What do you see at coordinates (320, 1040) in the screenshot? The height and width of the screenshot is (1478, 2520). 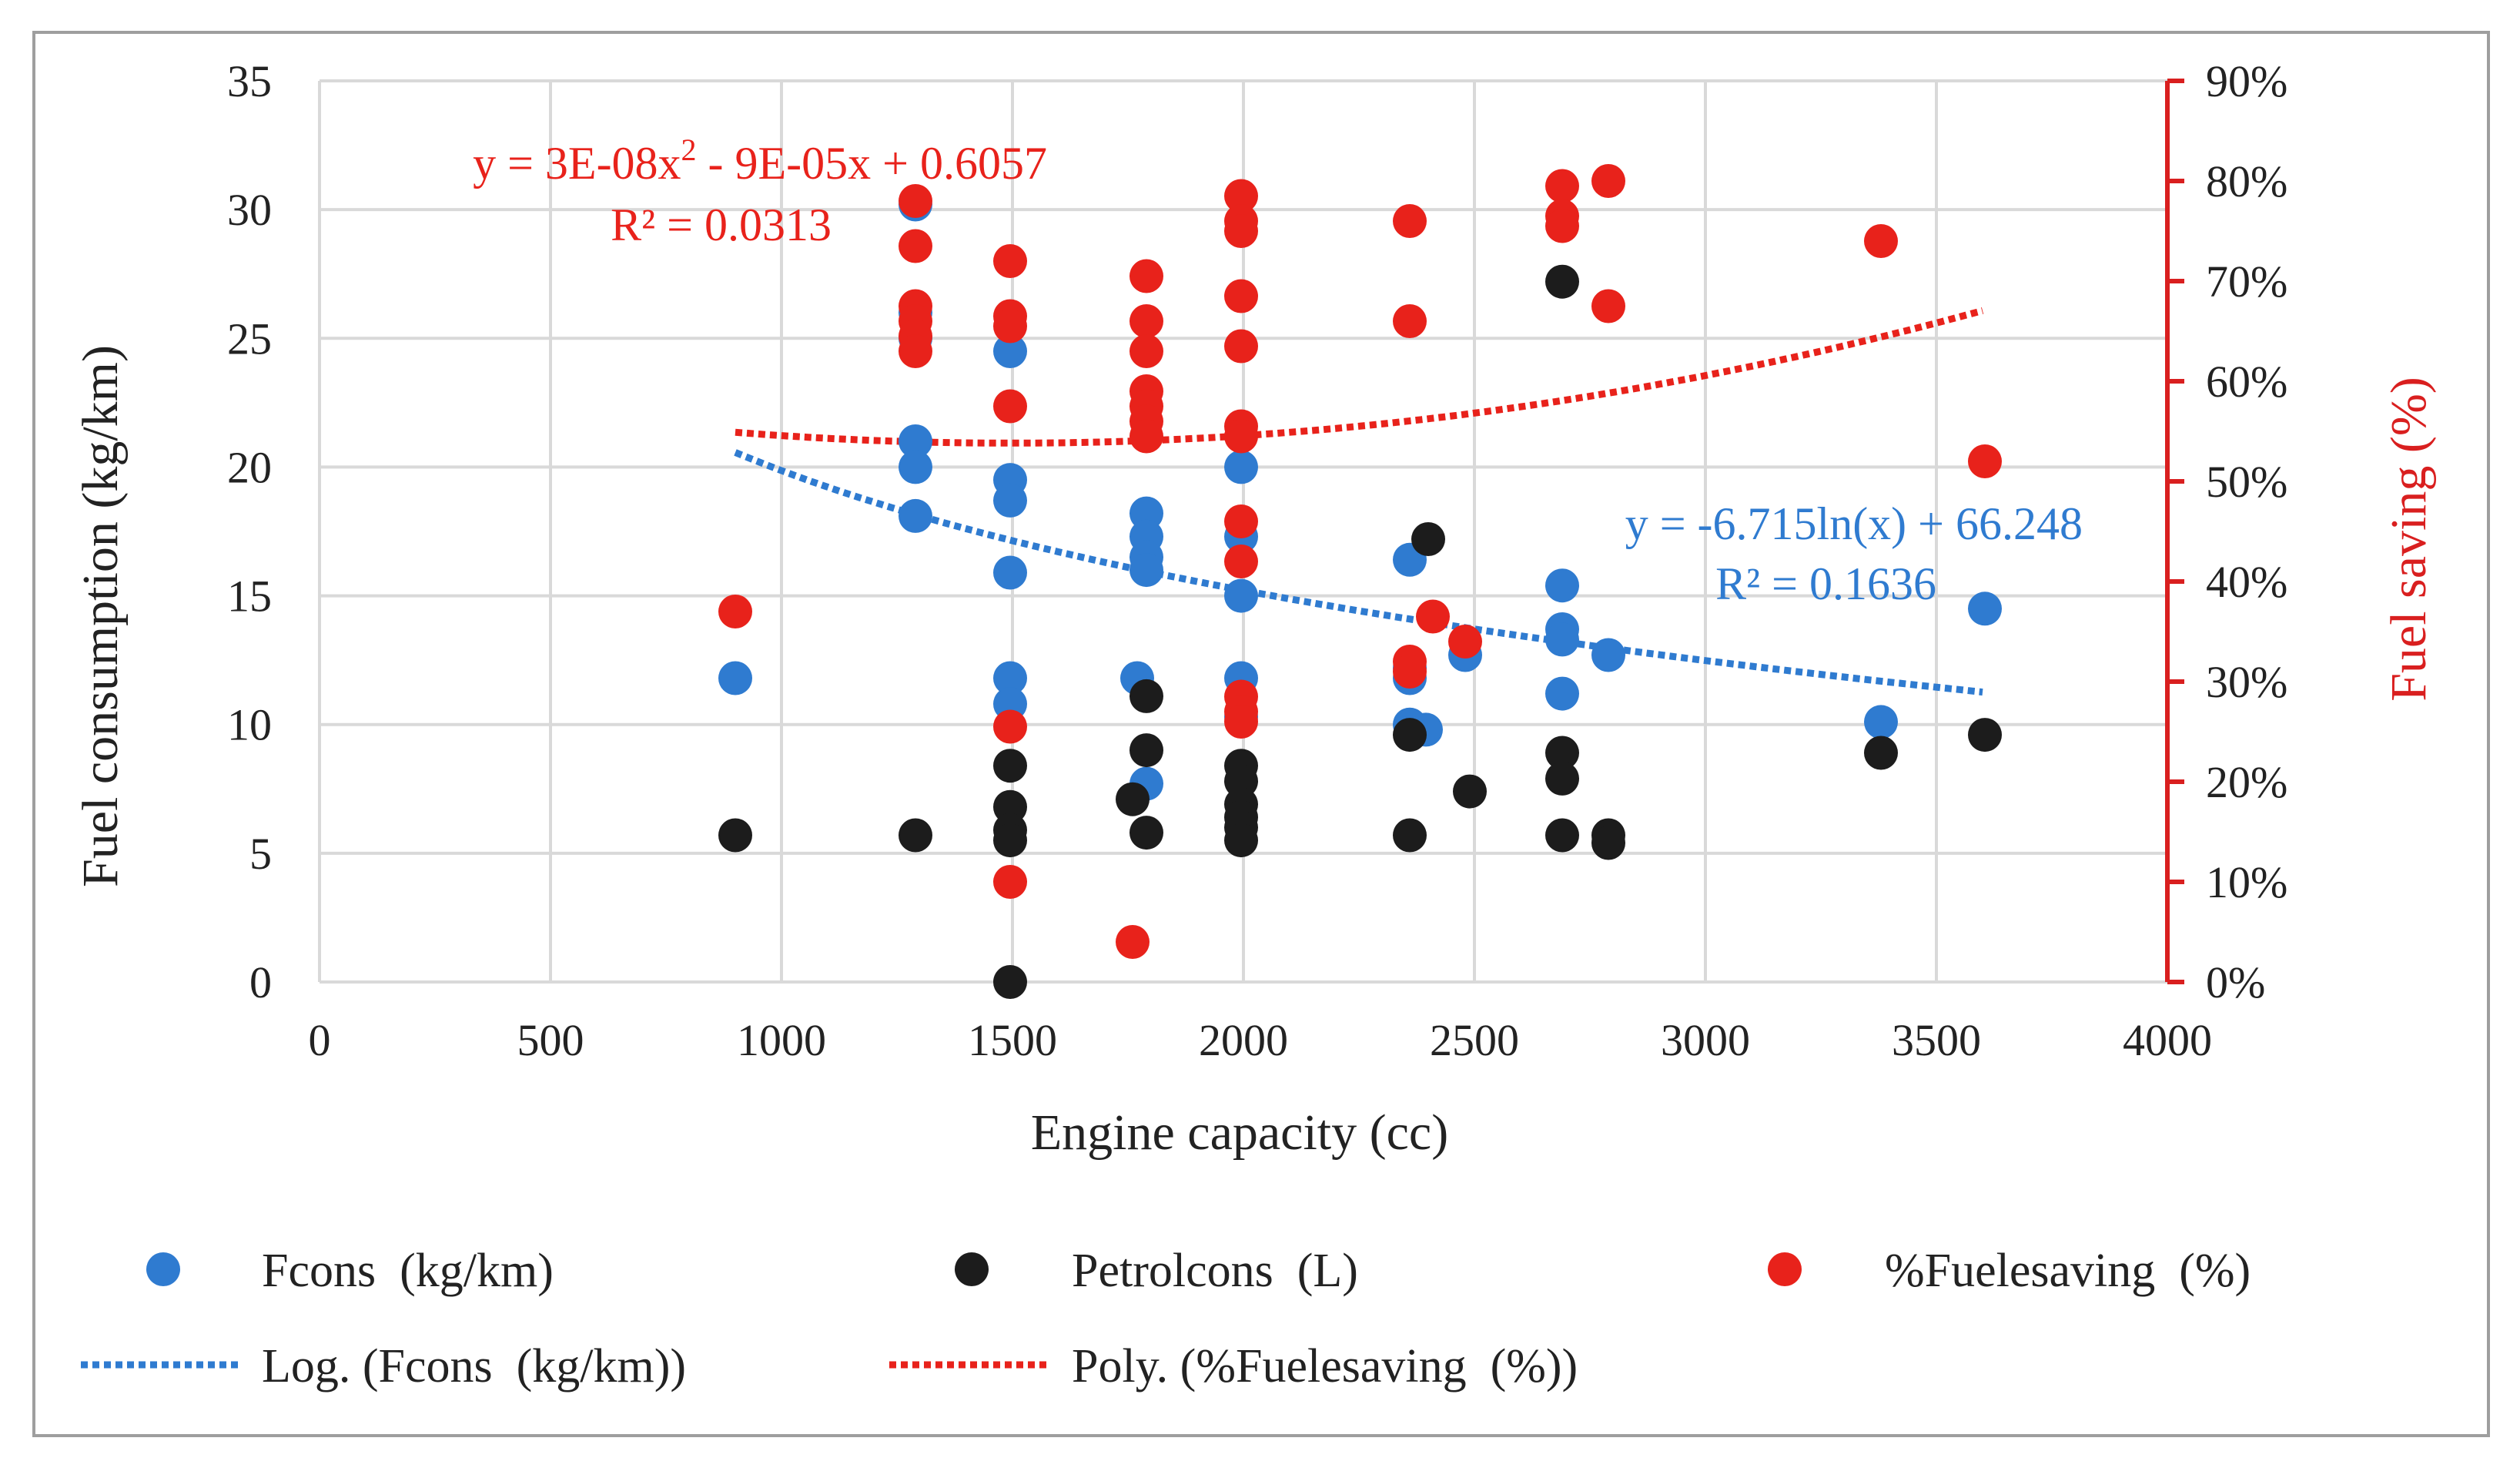 I see `x-tick-label: 0` at bounding box center [320, 1040].